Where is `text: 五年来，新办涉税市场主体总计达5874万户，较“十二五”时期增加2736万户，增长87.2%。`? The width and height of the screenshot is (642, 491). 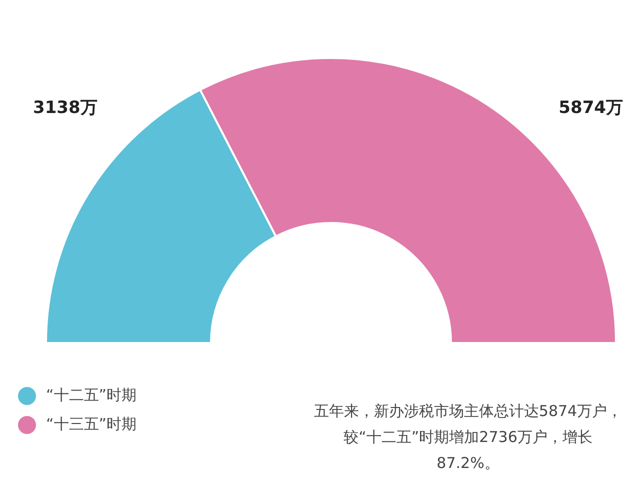 text: 五年来，新办涉税市场主体总计达5874万户，较“十二五”时期增加2736万户，增长87.2%。 is located at coordinates (468, 437).